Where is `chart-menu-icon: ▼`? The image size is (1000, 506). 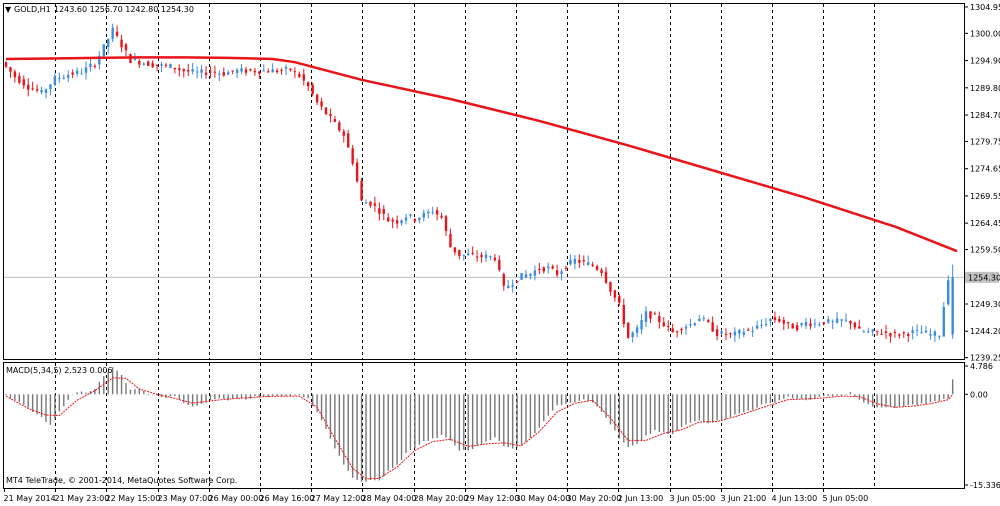
chart-menu-icon: ▼ is located at coordinates (8, 9).